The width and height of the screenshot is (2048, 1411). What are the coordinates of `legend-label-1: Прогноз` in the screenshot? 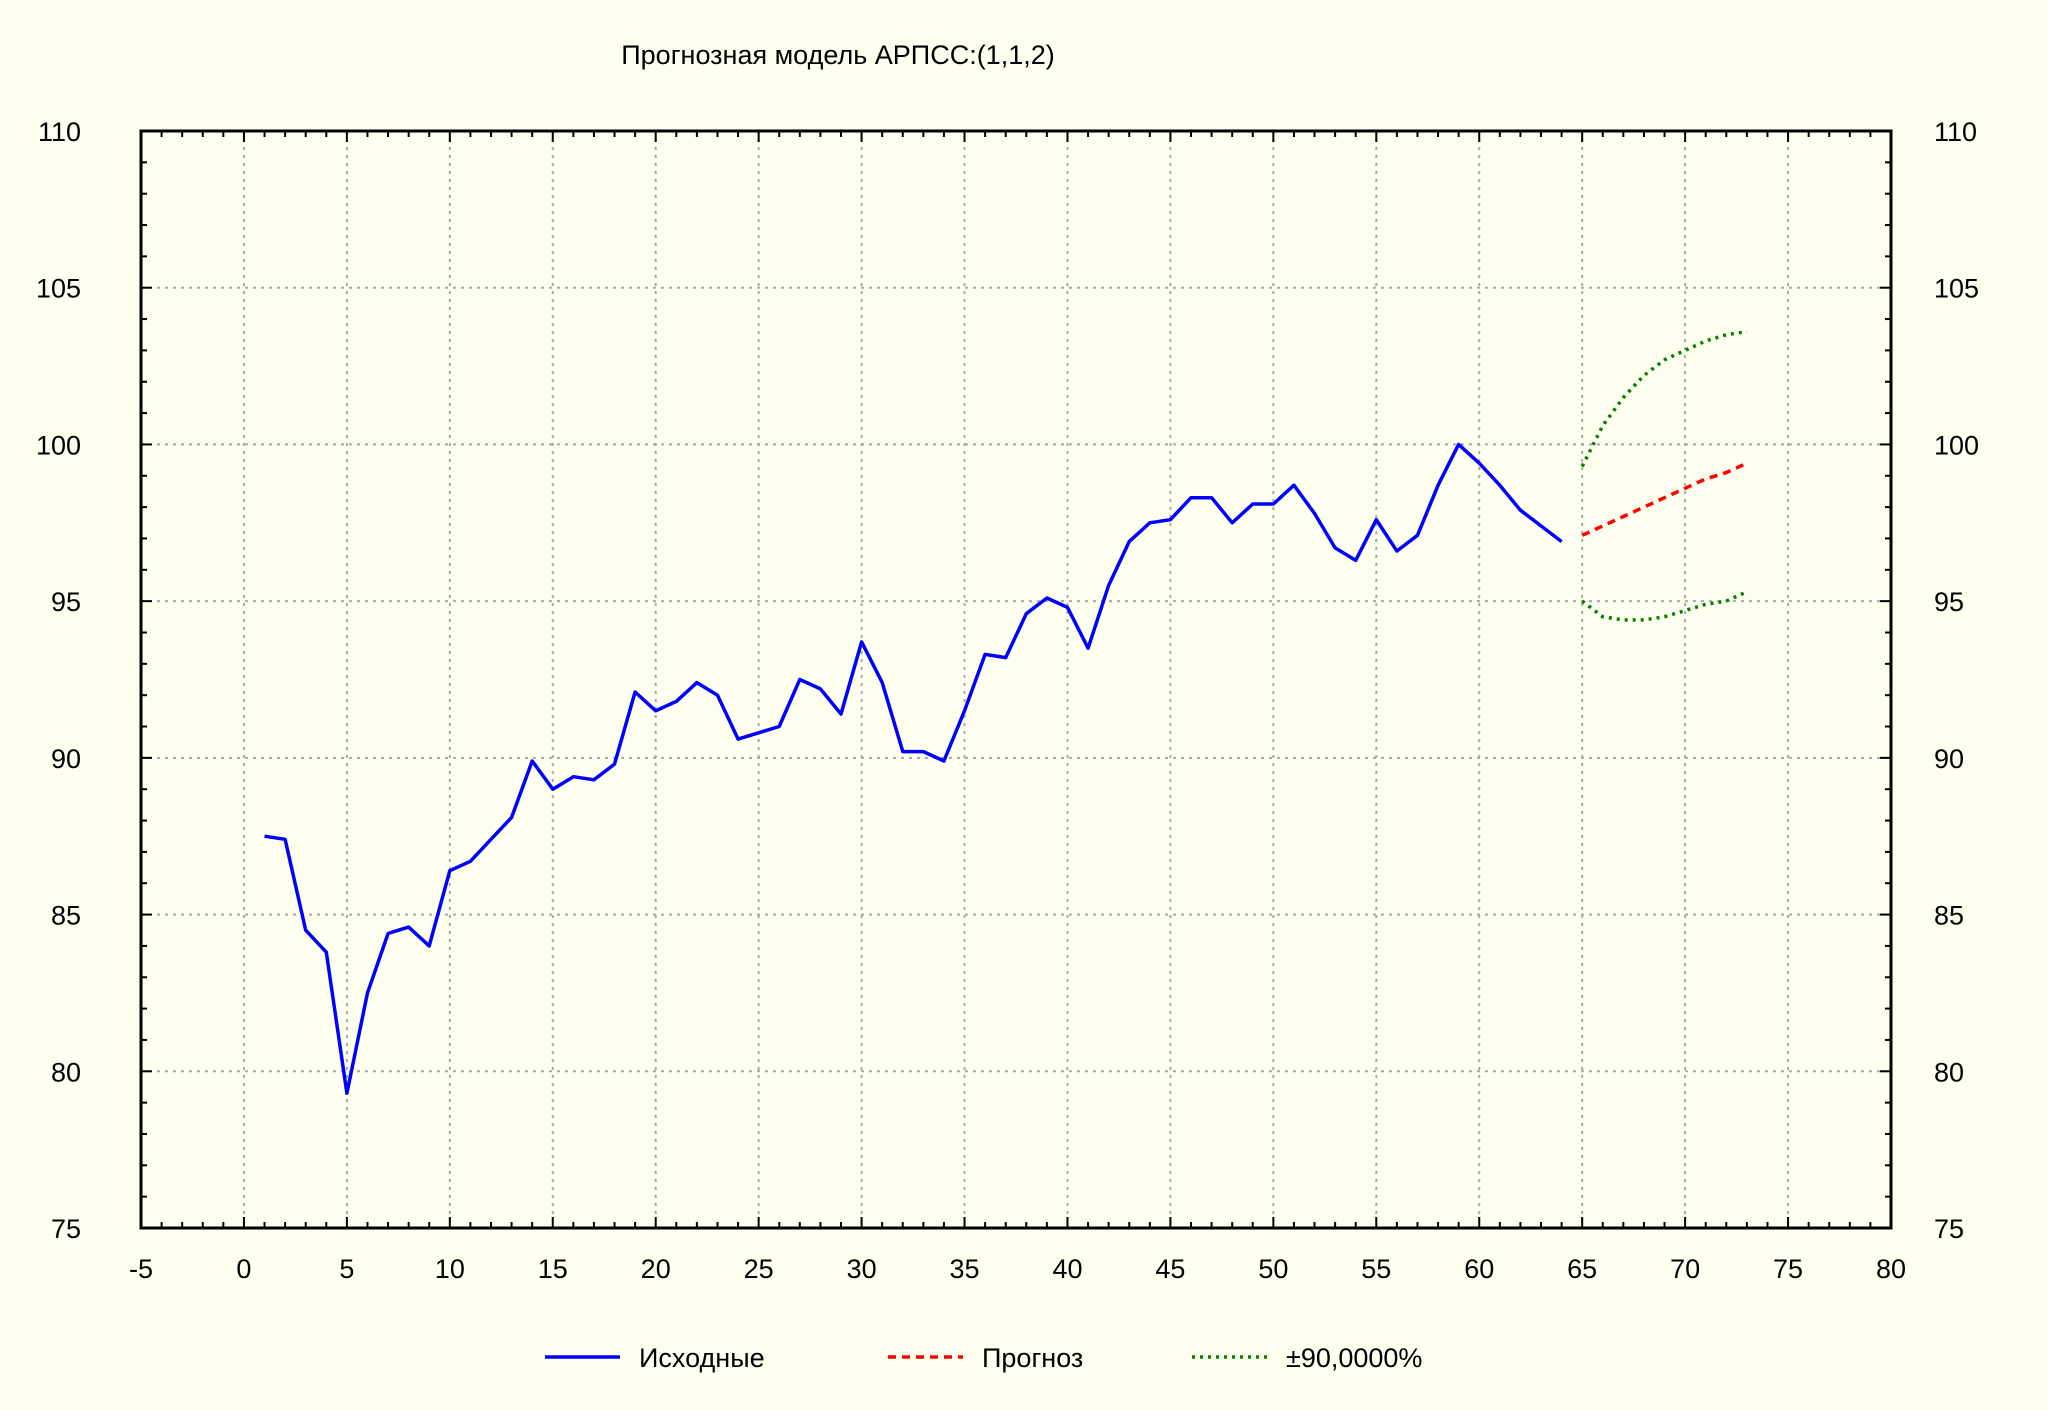 It's located at (1032, 1358).